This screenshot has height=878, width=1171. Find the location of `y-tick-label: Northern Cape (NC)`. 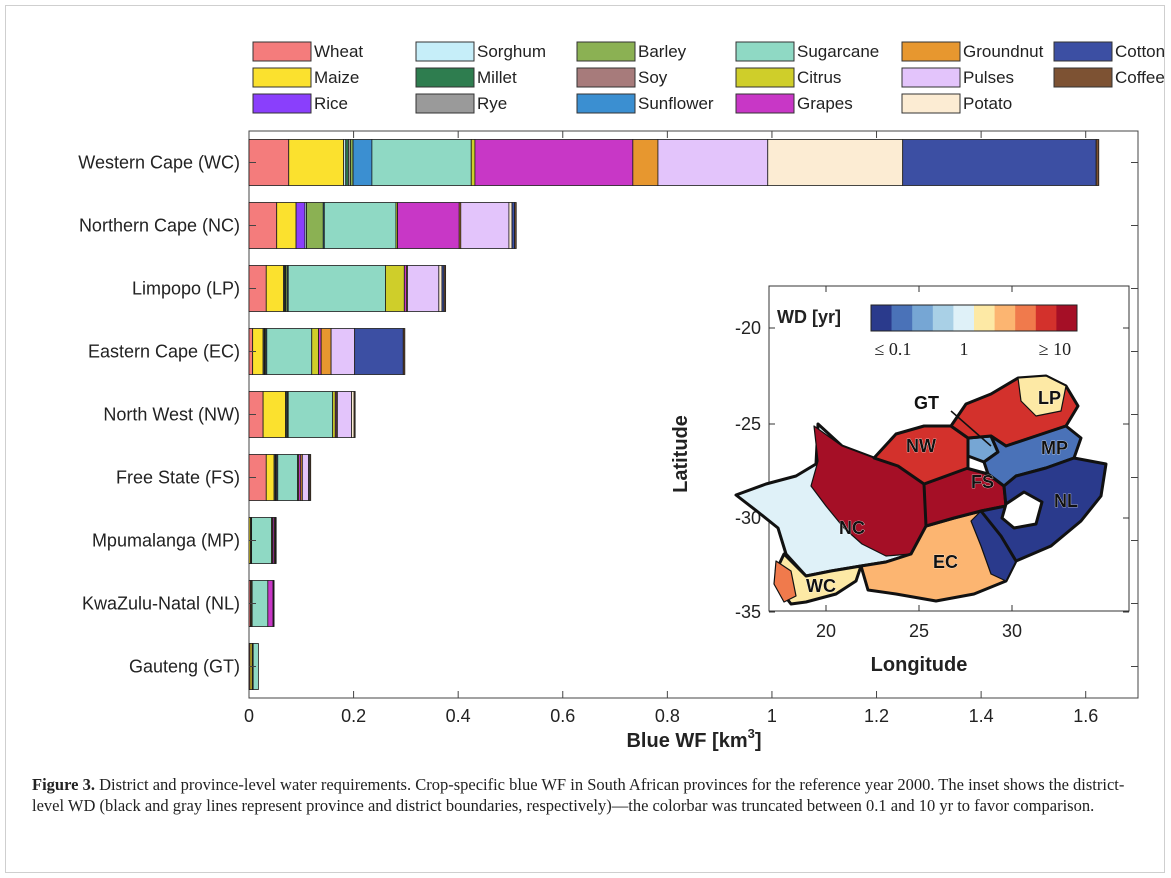

y-tick-label: Northern Cape (NC) is located at coordinates (159, 226).